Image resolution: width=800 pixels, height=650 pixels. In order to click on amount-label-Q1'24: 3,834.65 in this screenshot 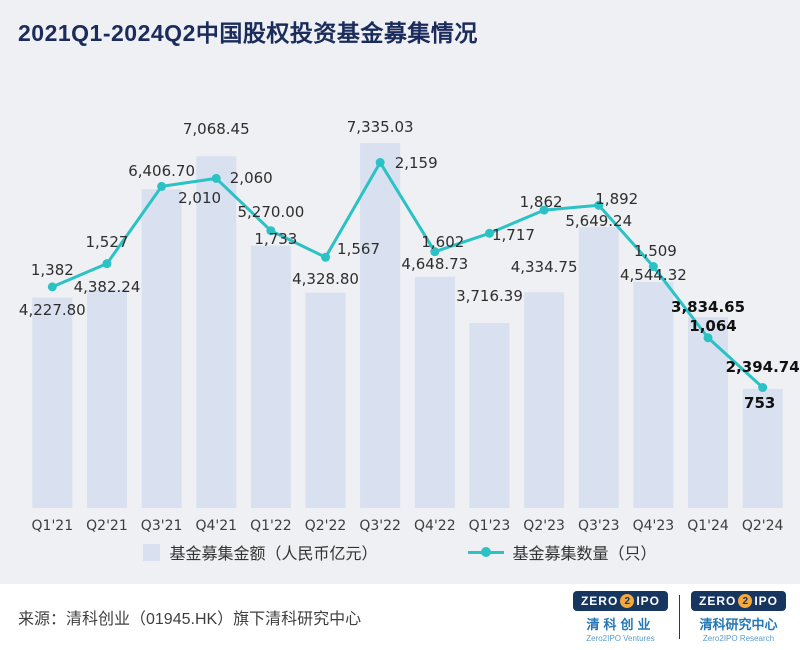, I will do `click(708, 307)`.